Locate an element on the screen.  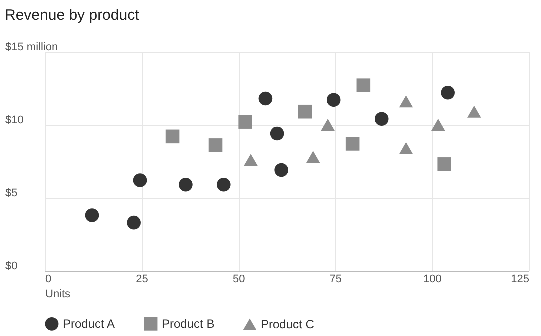
x-tick-label: 25 is located at coordinates (142, 280).